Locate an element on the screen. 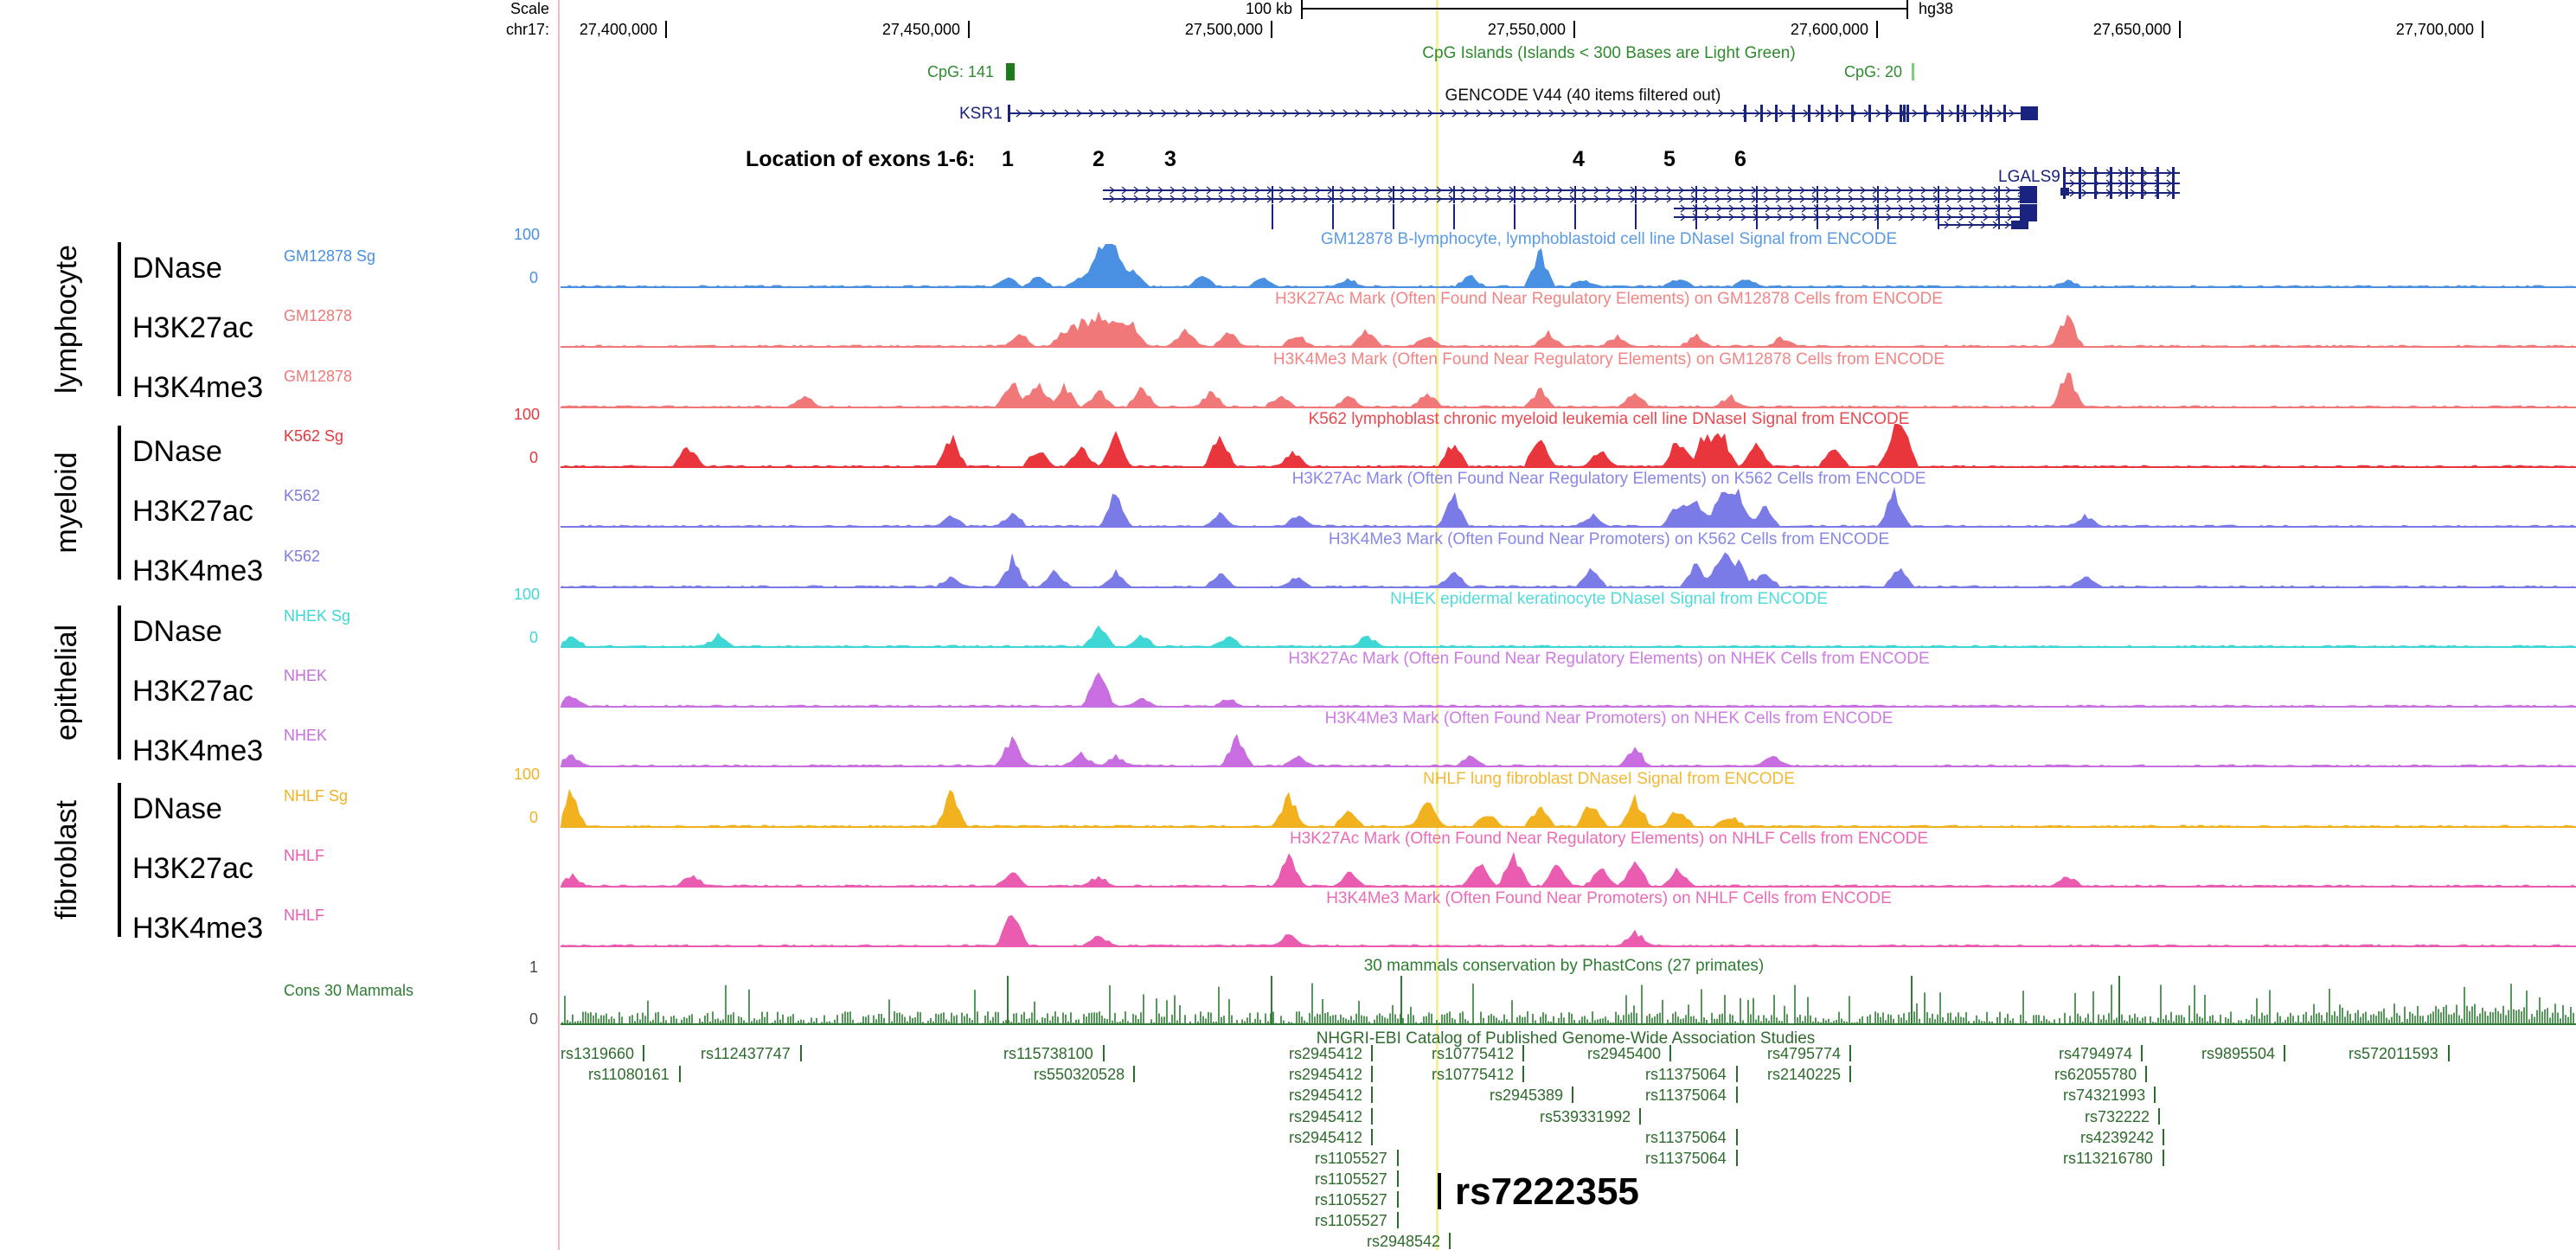 Image resolution: width=2576 pixels, height=1250 pixels. gwas-snp-label: rs2948542 is located at coordinates (1403, 1241).